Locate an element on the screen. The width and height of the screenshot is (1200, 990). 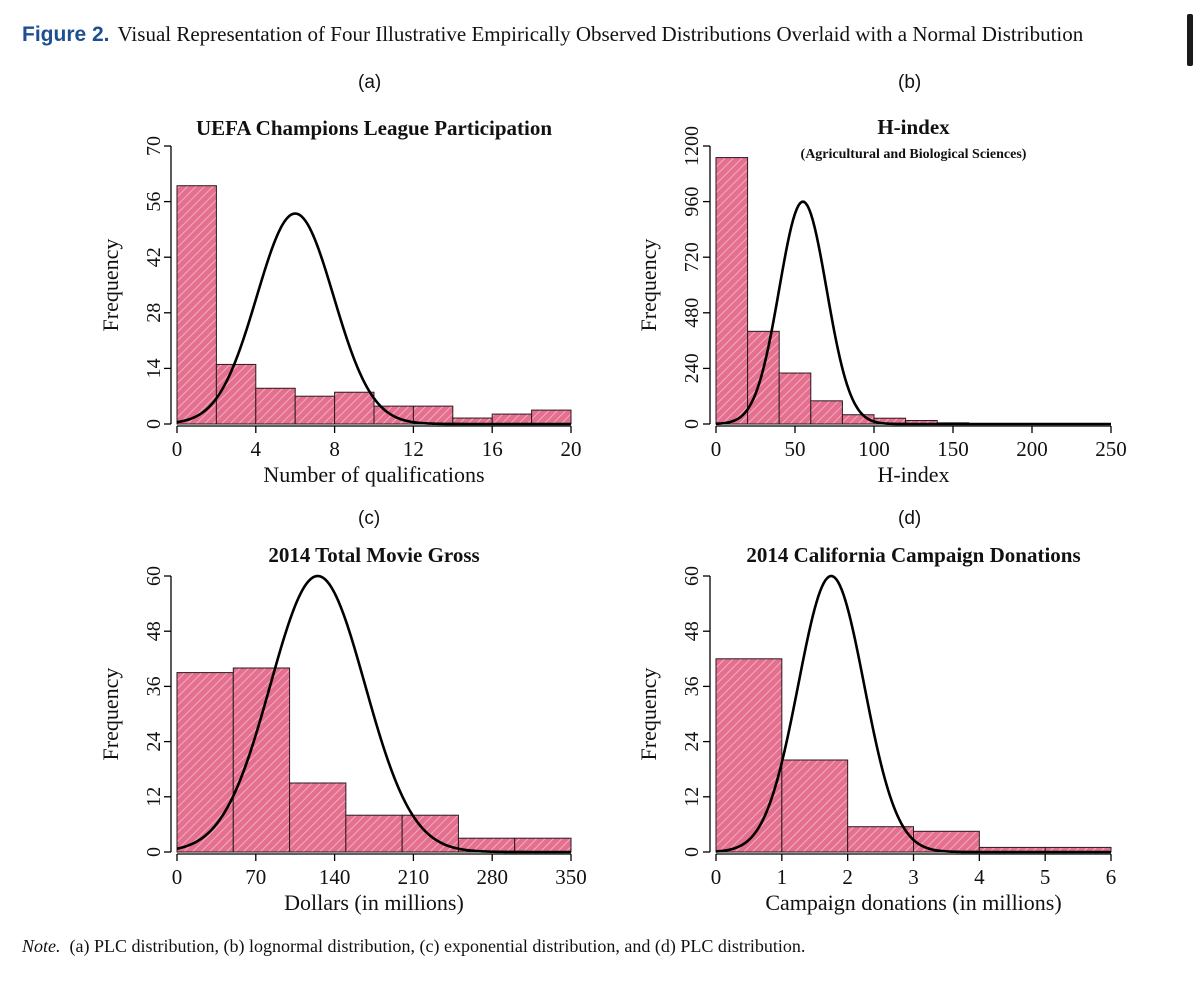
y-tick-label: 56 is located at coordinates (154, 202).